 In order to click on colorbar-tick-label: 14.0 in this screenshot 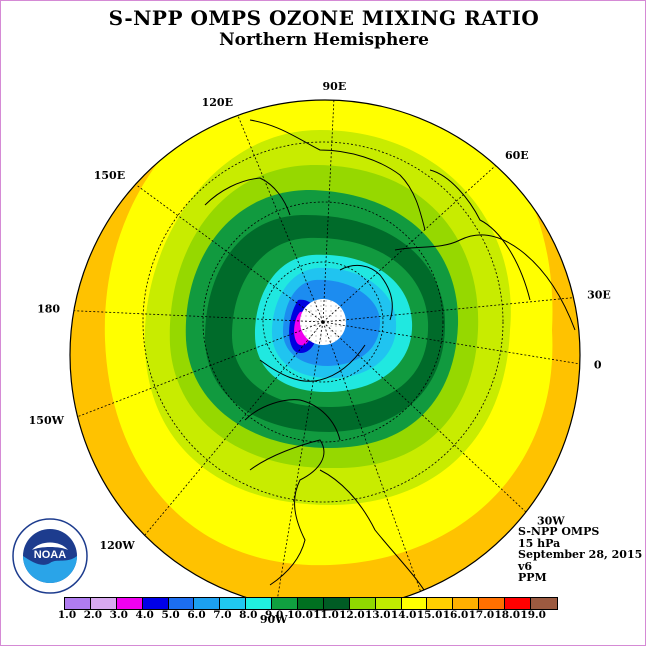, I will do `click(403, 615)`.